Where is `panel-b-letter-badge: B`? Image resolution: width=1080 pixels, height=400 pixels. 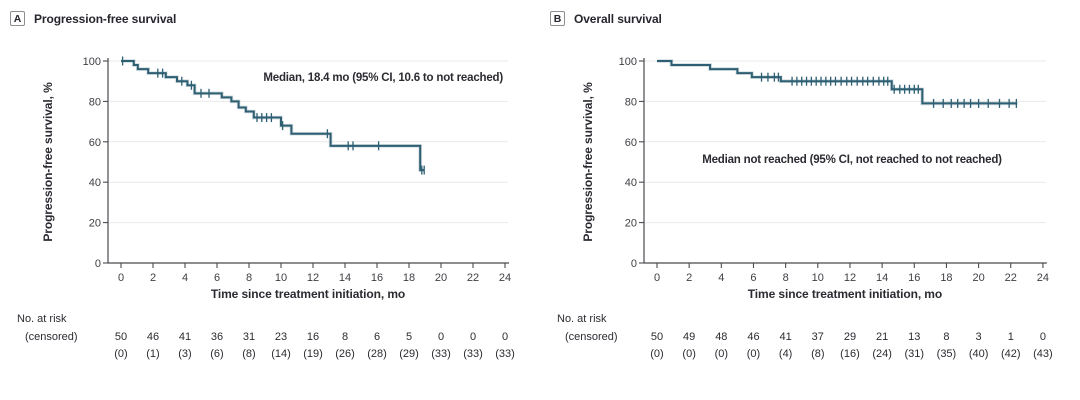
panel-b-letter-badge: B is located at coordinates (557, 18).